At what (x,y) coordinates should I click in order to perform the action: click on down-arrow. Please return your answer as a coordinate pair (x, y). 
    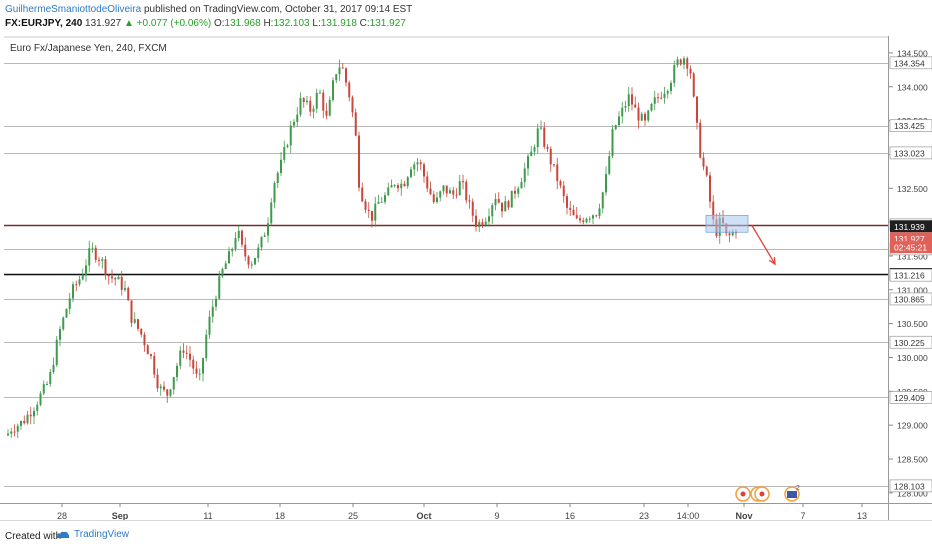
    Looking at the image, I should click on (763, 245).